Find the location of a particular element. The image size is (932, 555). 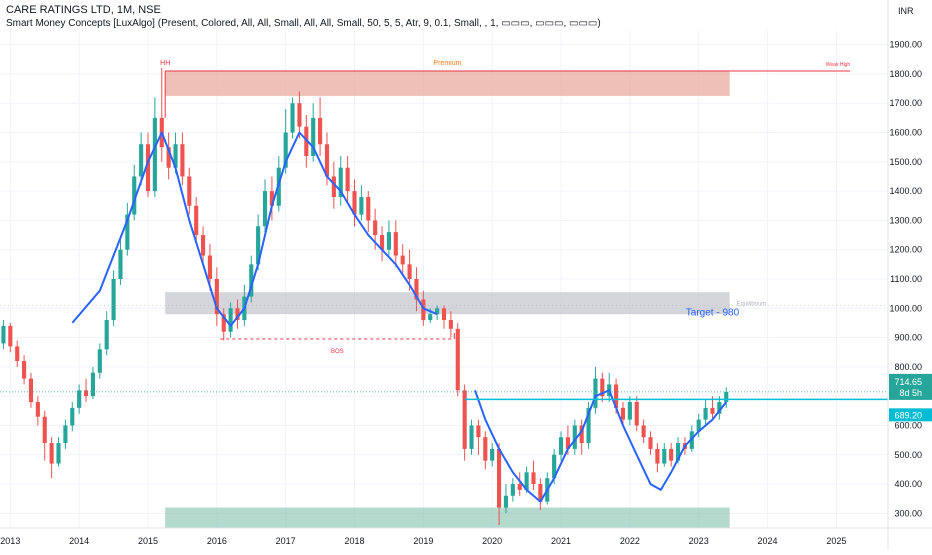

y-tick-label: 500.00 is located at coordinates (908, 455).